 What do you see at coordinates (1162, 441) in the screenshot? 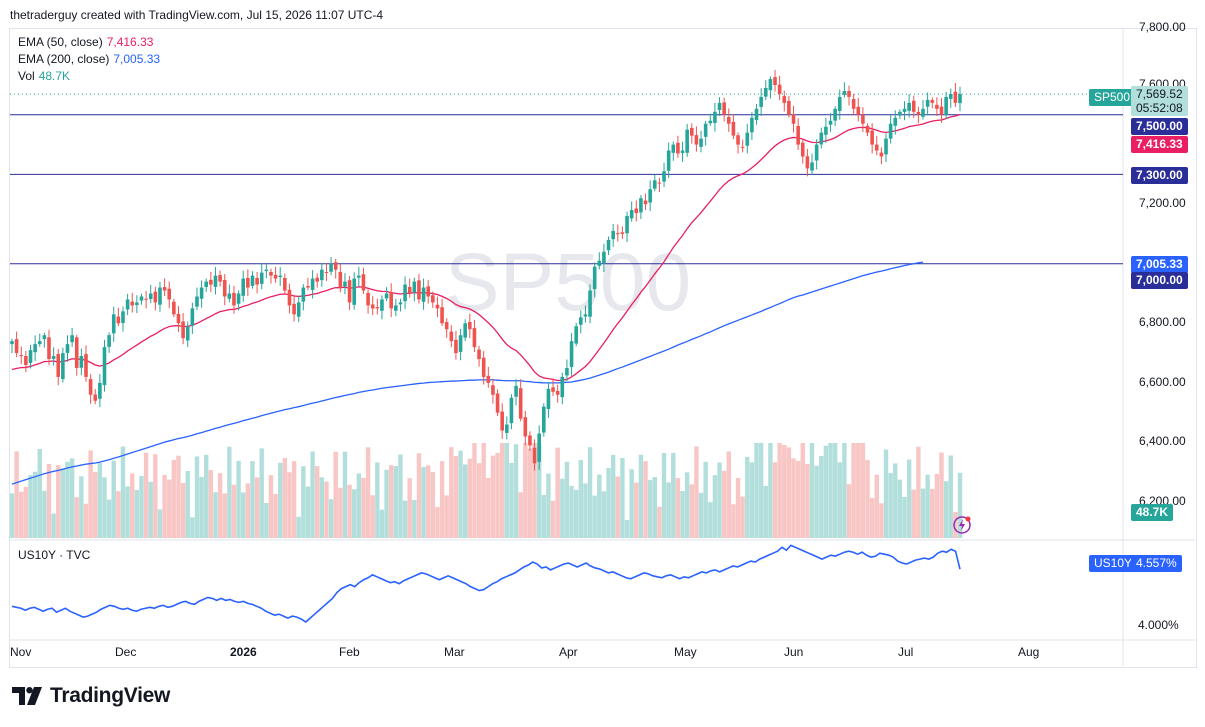
I see `price-tick-label: 6,400.00` at bounding box center [1162, 441].